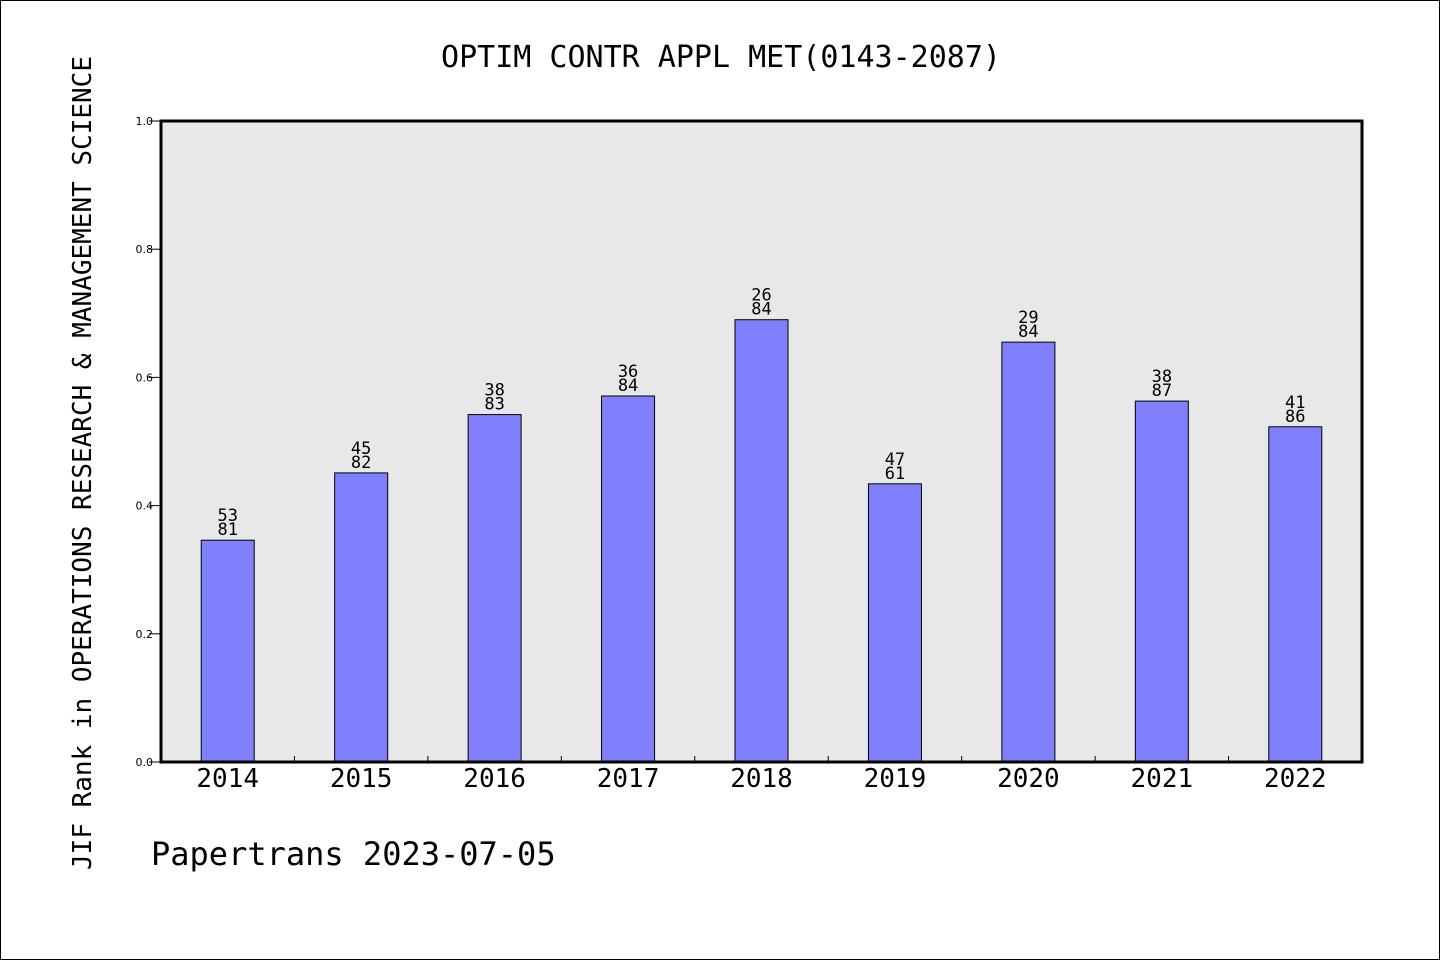  Describe the element at coordinates (145, 762) in the screenshot. I see `y-tick-label: 0.0` at that location.